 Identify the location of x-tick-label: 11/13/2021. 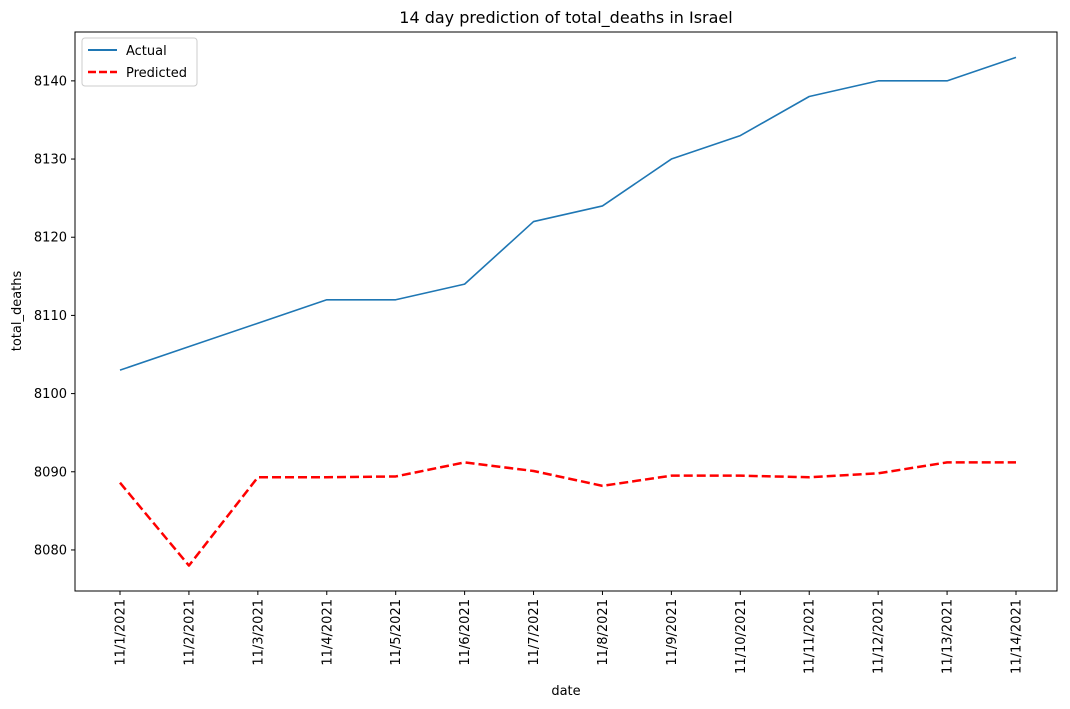
(948, 636).